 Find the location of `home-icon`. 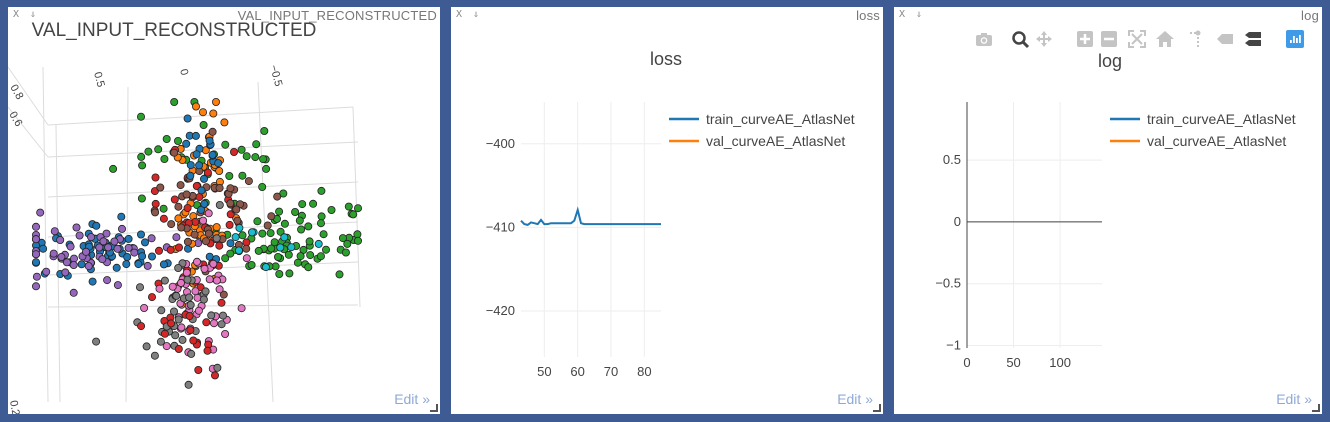

home-icon is located at coordinates (1165, 39).